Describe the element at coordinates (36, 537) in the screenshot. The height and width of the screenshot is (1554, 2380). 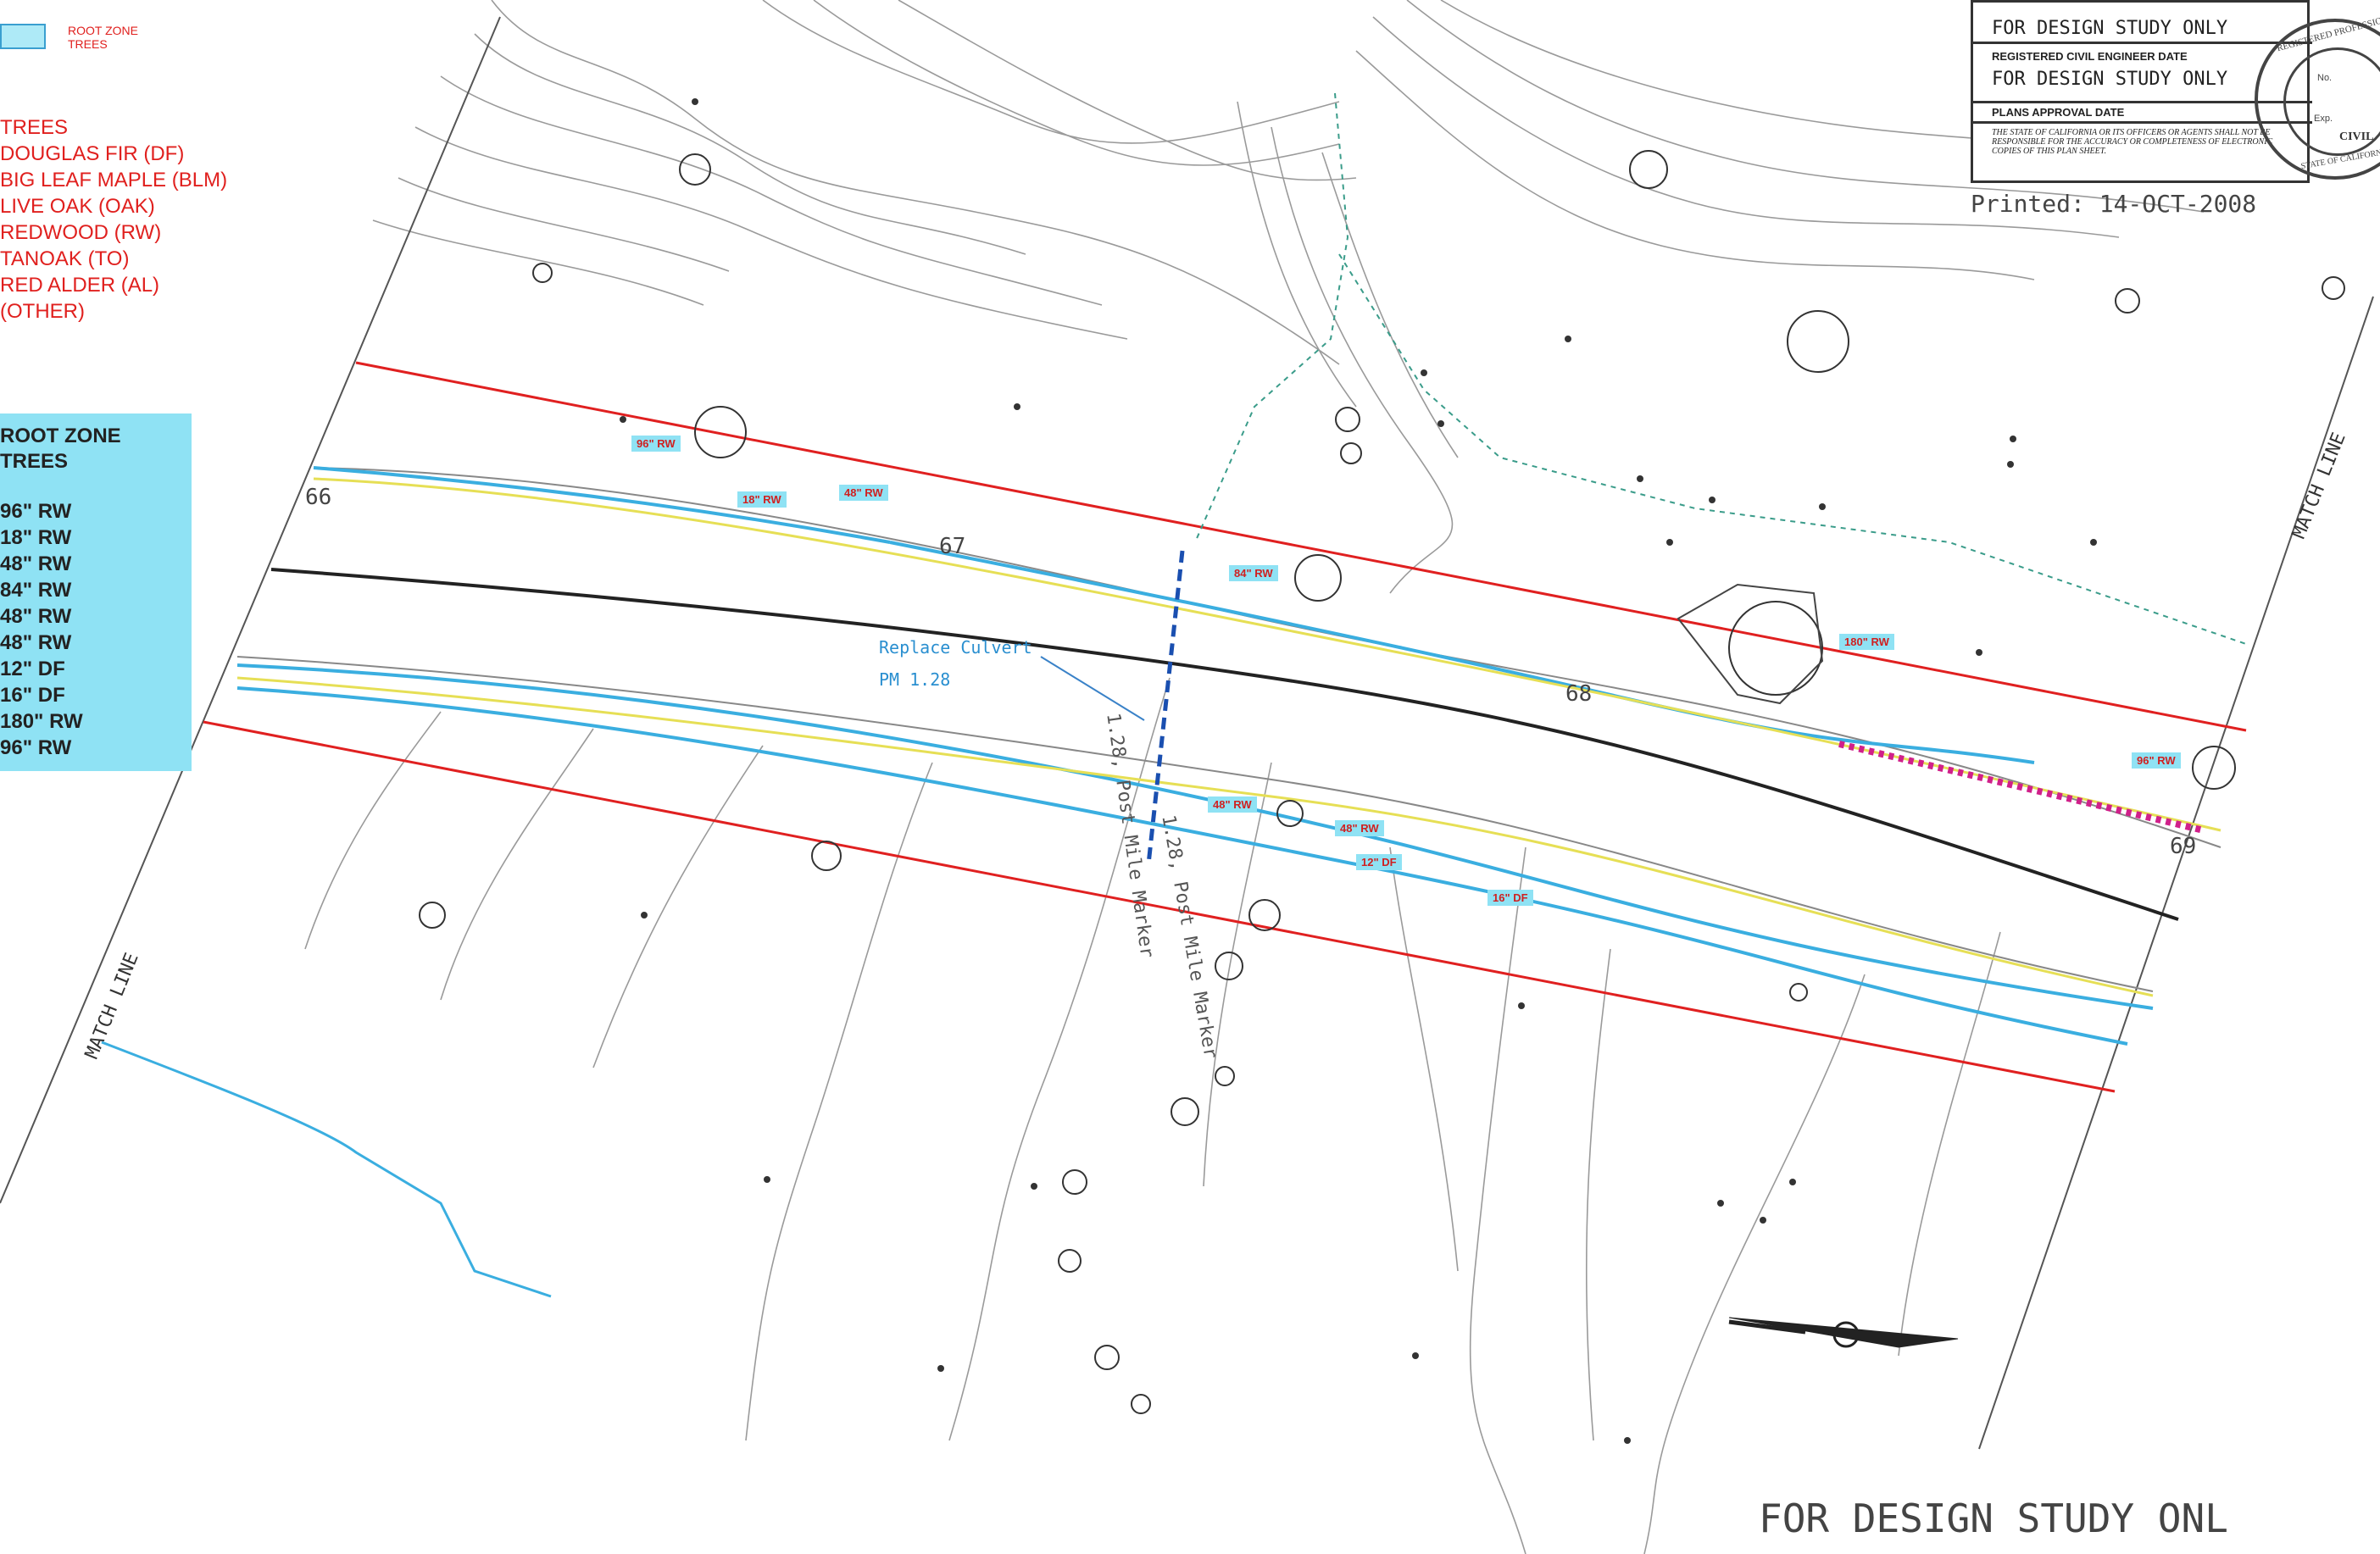
I see `root-zone-item: 18" RW` at that location.